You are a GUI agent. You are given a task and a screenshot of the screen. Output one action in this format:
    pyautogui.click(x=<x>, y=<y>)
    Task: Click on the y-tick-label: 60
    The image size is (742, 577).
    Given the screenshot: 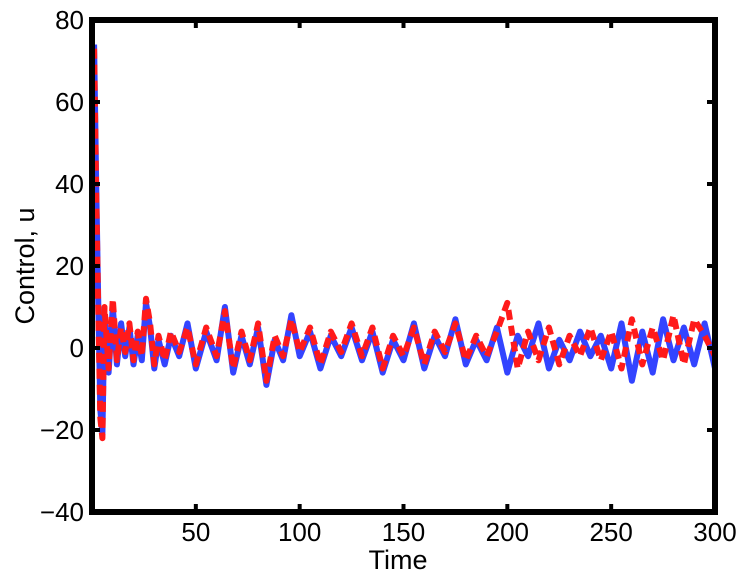 What is the action you would take?
    pyautogui.click(x=69, y=102)
    